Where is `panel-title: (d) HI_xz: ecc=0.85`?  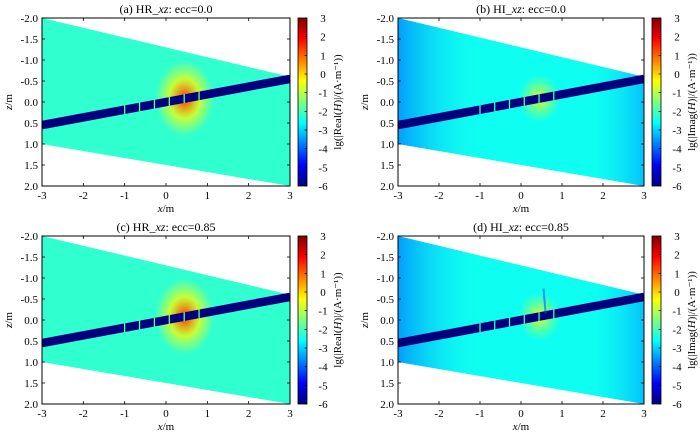
panel-title: (d) HI_xz: ecc=0.85 is located at coordinates (521, 227).